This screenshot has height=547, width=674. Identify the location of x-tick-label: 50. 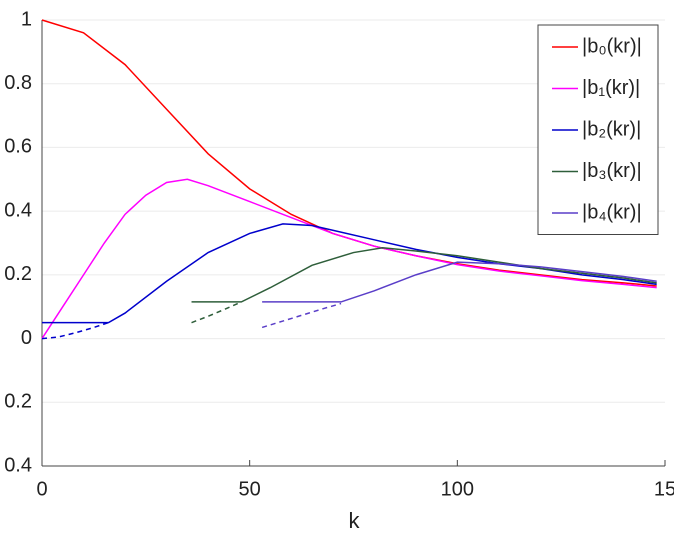
(250, 489).